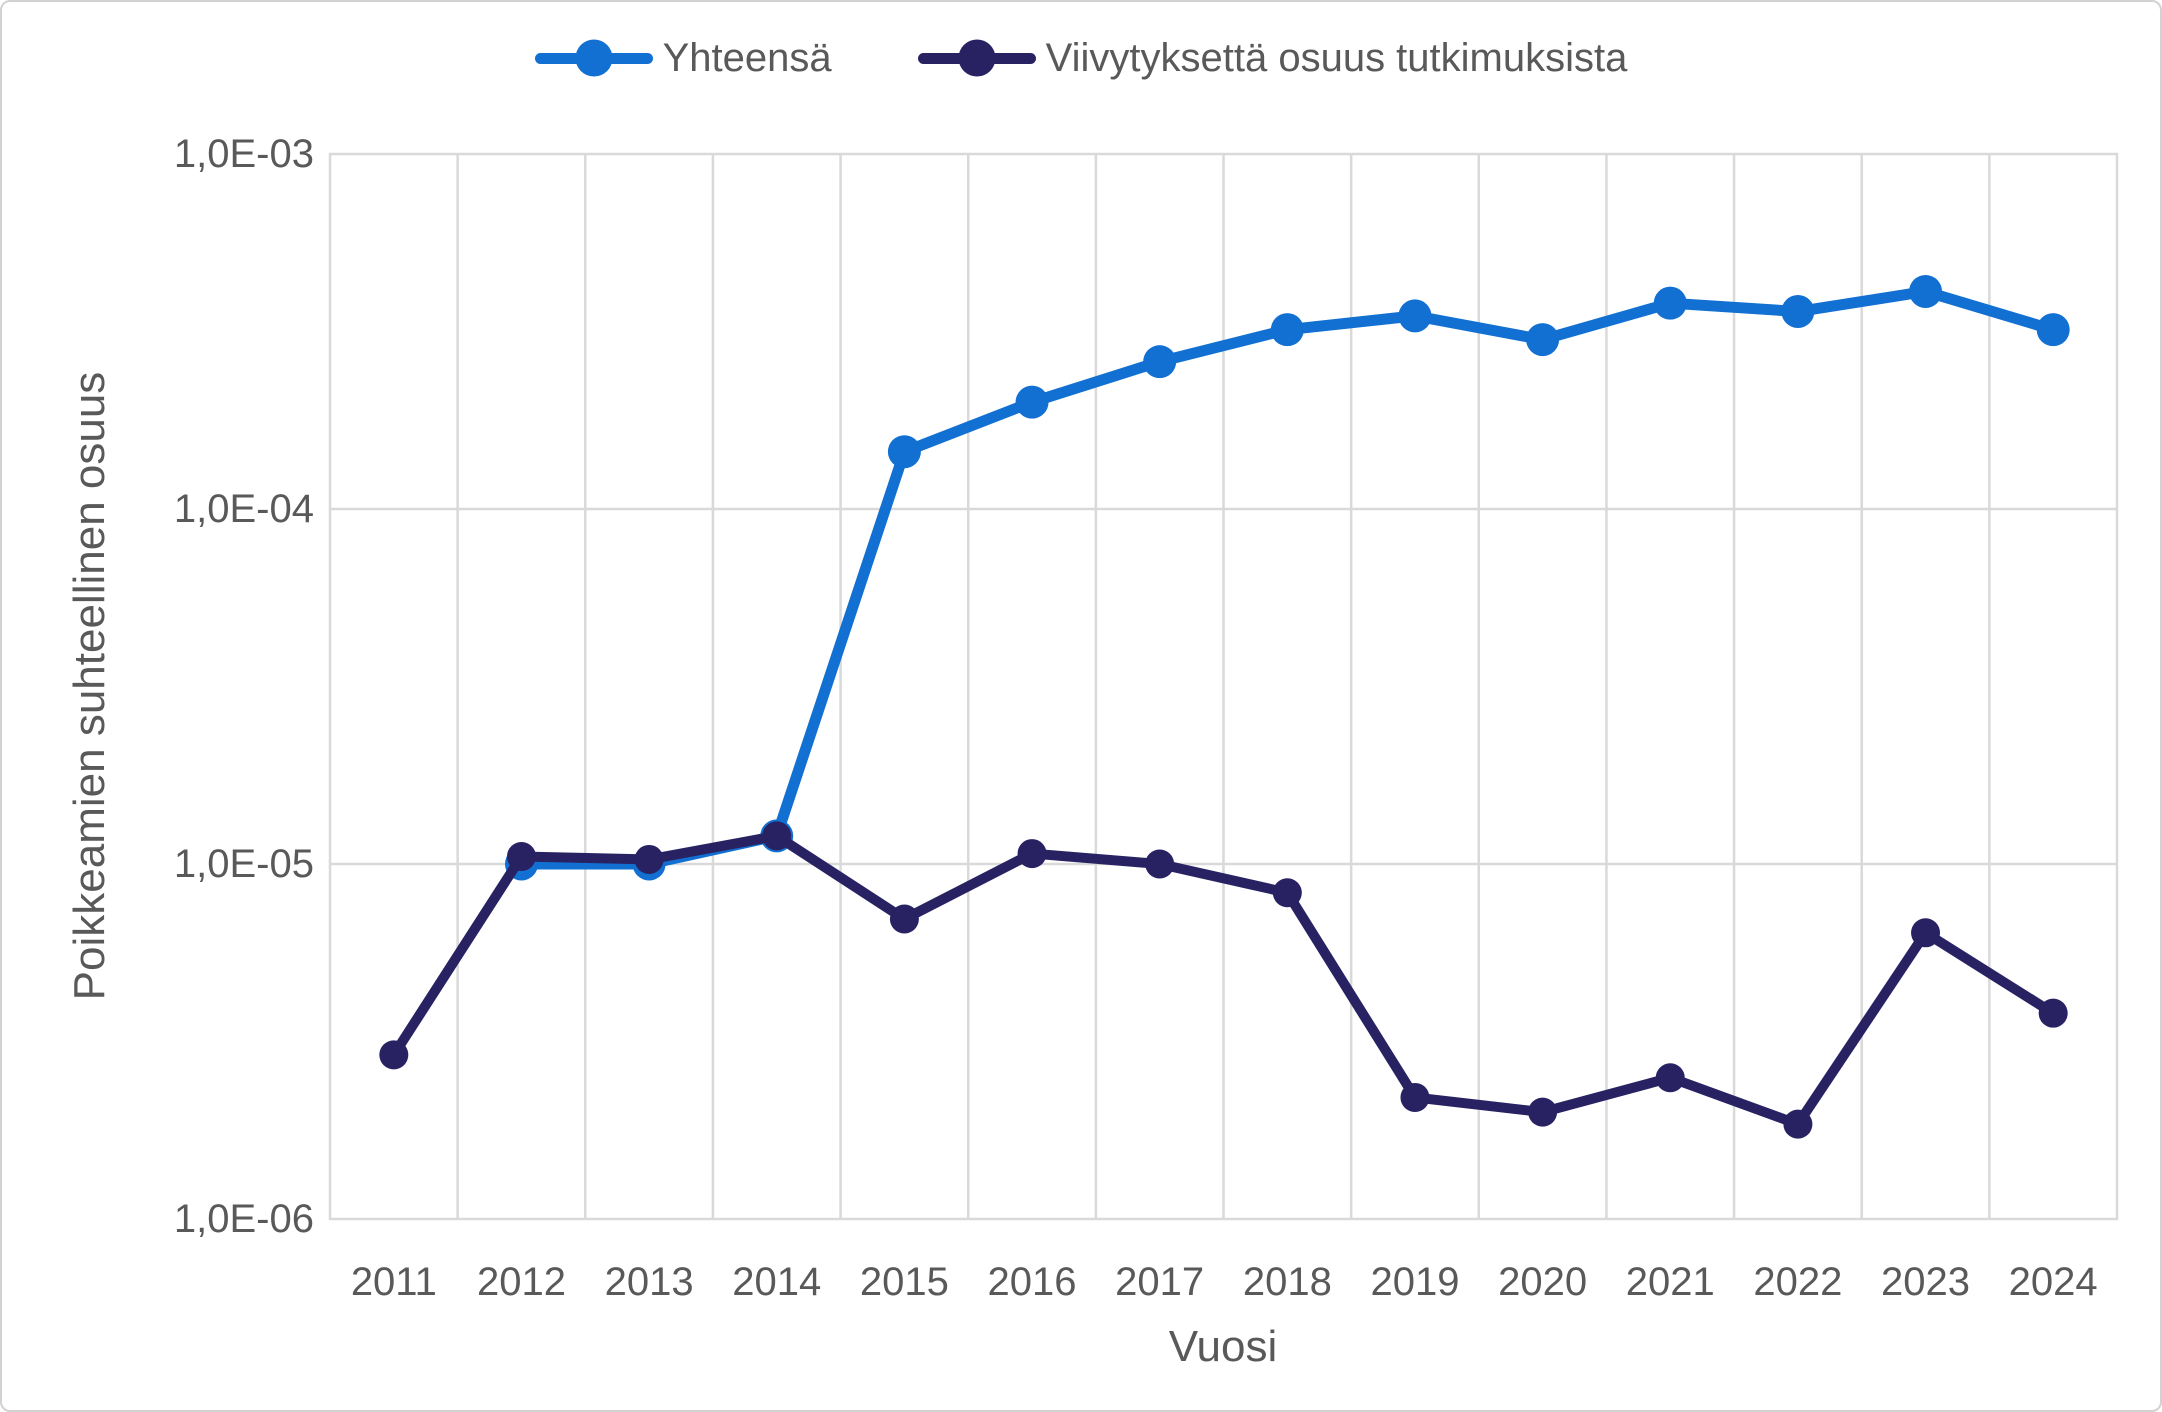 This screenshot has height=1412, width=2162. I want to click on legend-line-marker-yhteensa, so click(593, 58).